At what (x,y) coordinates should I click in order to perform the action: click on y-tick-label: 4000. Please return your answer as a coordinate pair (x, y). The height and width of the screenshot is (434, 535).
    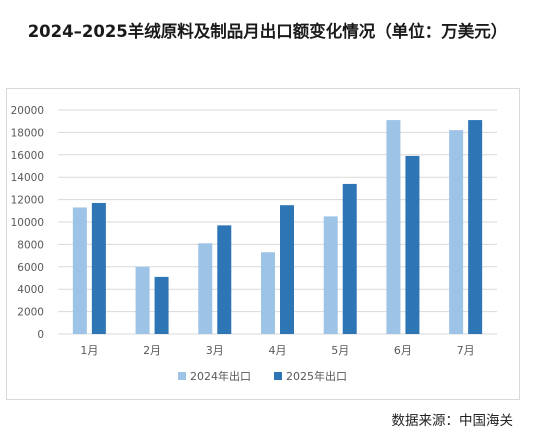
    Looking at the image, I should click on (30, 290).